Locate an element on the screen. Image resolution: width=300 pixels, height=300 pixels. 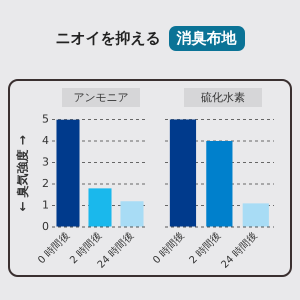
x-tick-label: 24 時間後 is located at coordinates (239, 250).